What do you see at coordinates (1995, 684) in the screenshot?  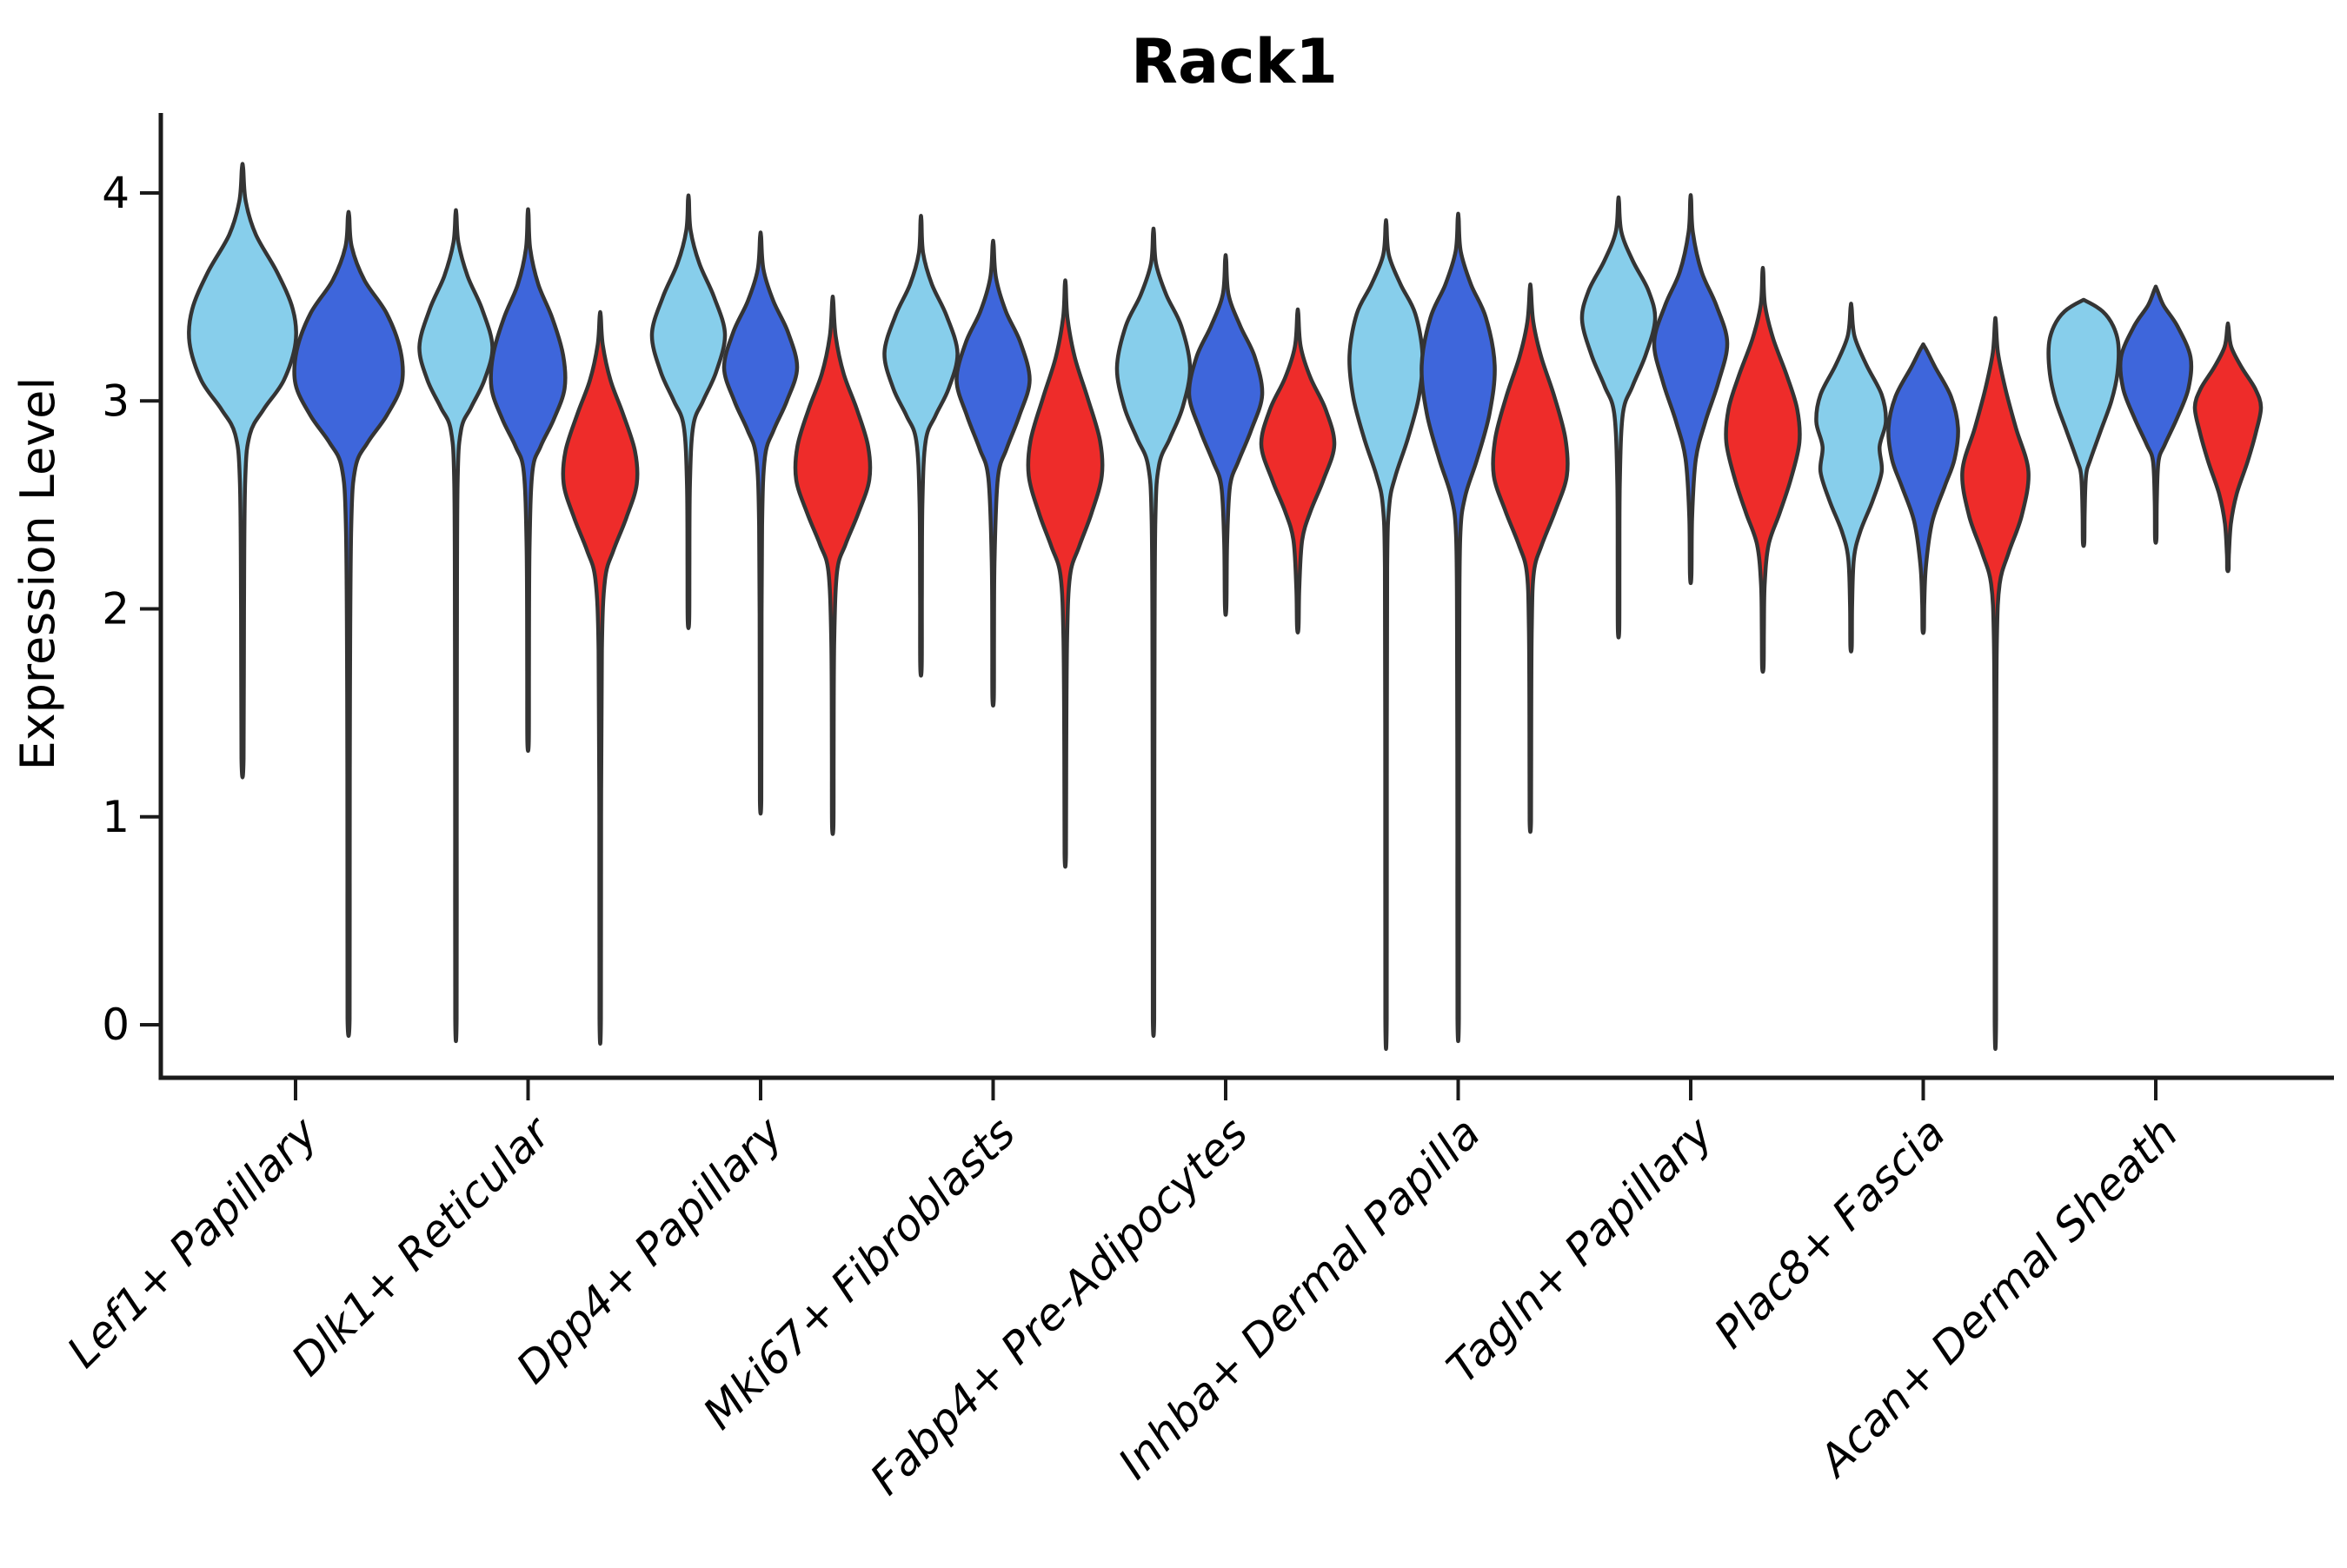 I see `violin-Plac8+-red` at bounding box center [1995, 684].